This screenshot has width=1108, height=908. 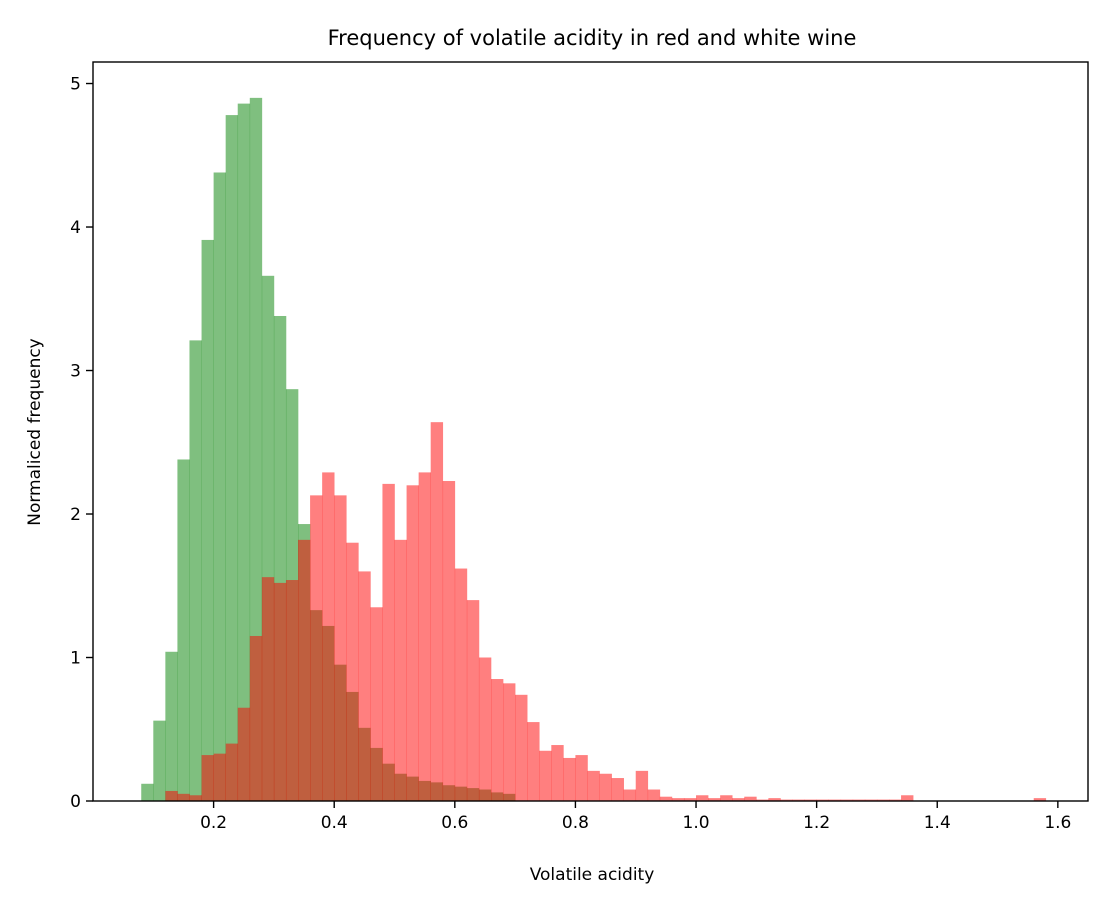 What do you see at coordinates (75, 372) in the screenshot?
I see `y-tick-label: 3` at bounding box center [75, 372].